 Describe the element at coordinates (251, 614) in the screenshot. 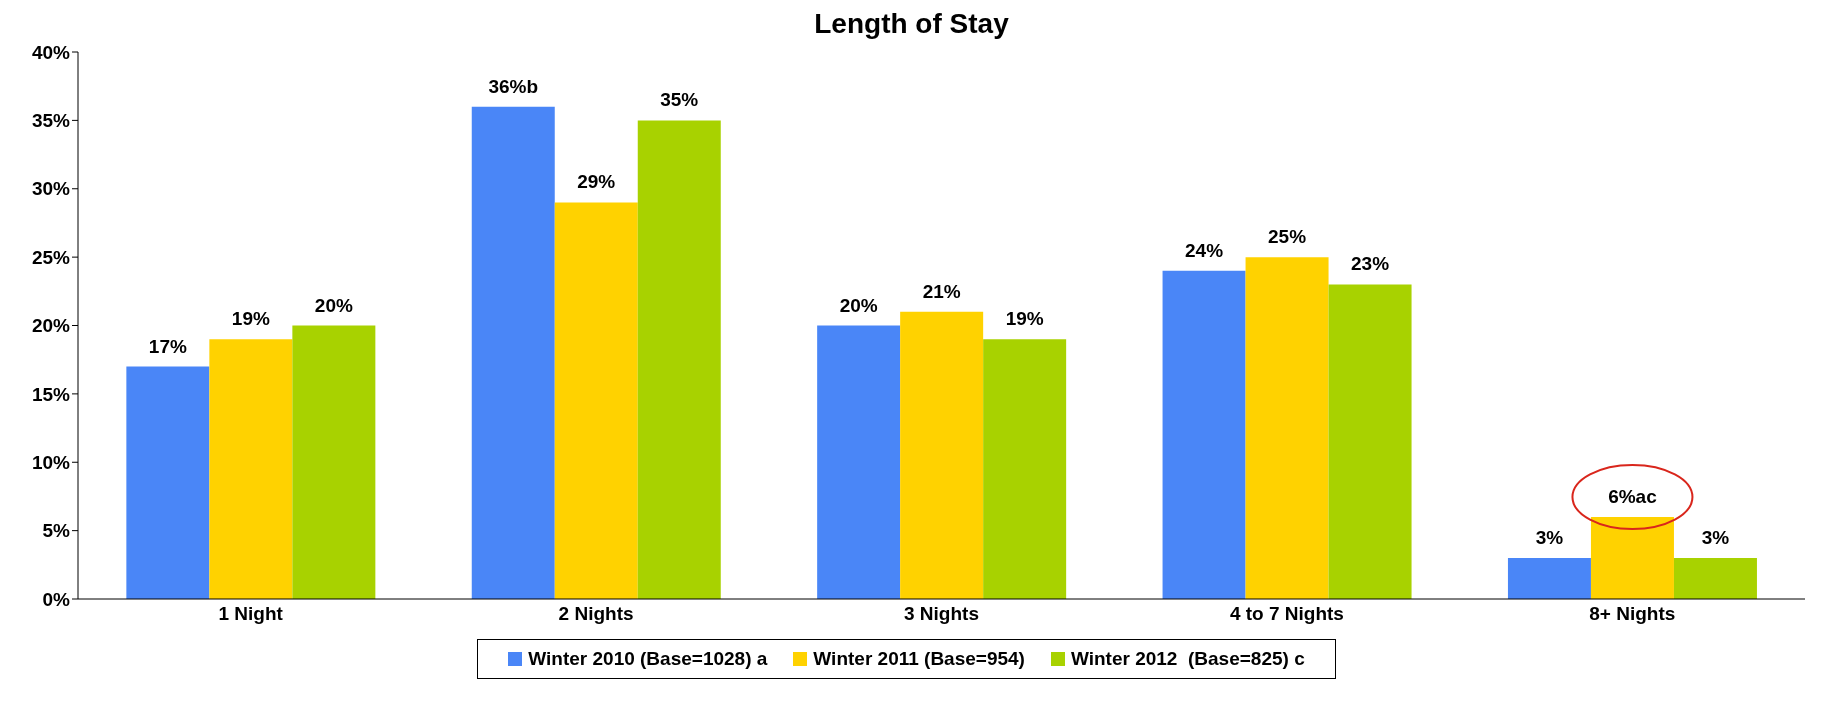

I see `x-tick-label: 1 Night` at that location.